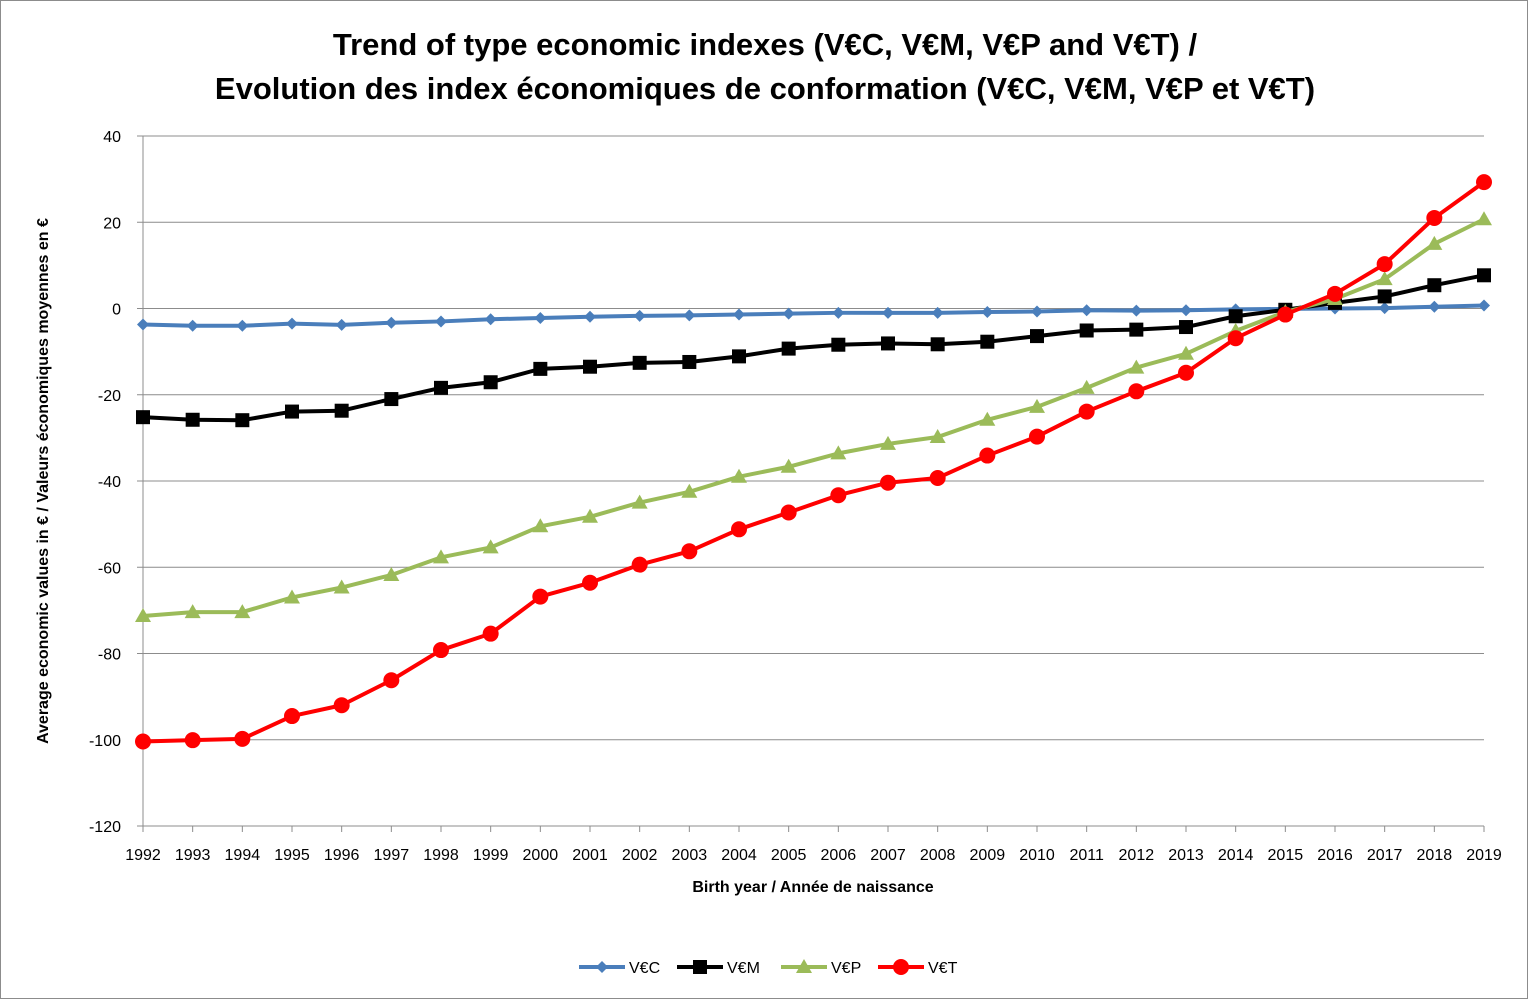 The image size is (1528, 1000). I want to click on x-tick-label: 2009, so click(988, 855).